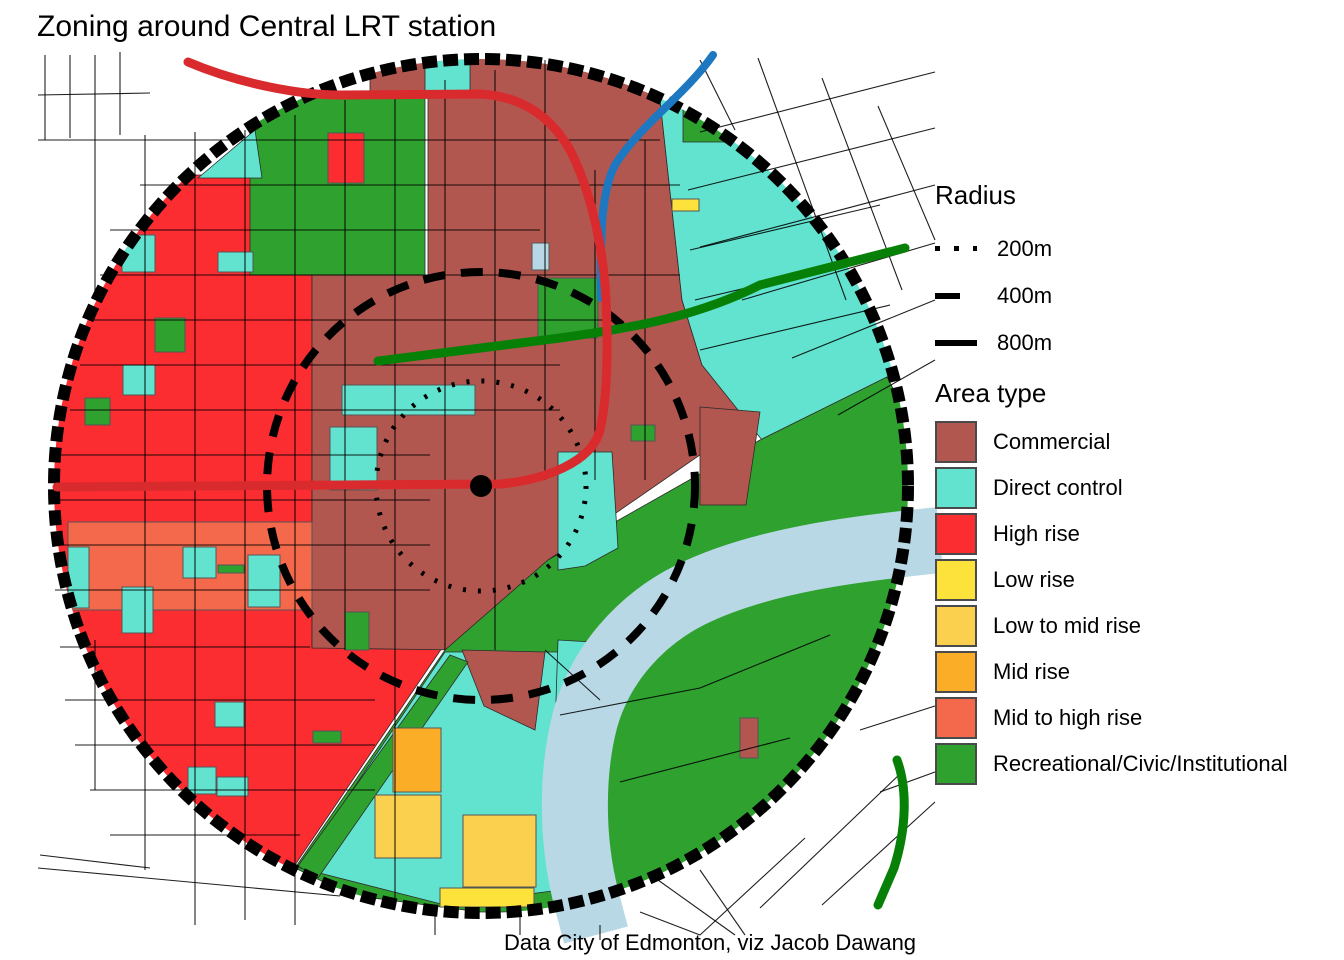 This screenshot has height=960, width=1344. What do you see at coordinates (1125, 248) in the screenshot?
I see `radius-legend-item-200m: 200m` at bounding box center [1125, 248].